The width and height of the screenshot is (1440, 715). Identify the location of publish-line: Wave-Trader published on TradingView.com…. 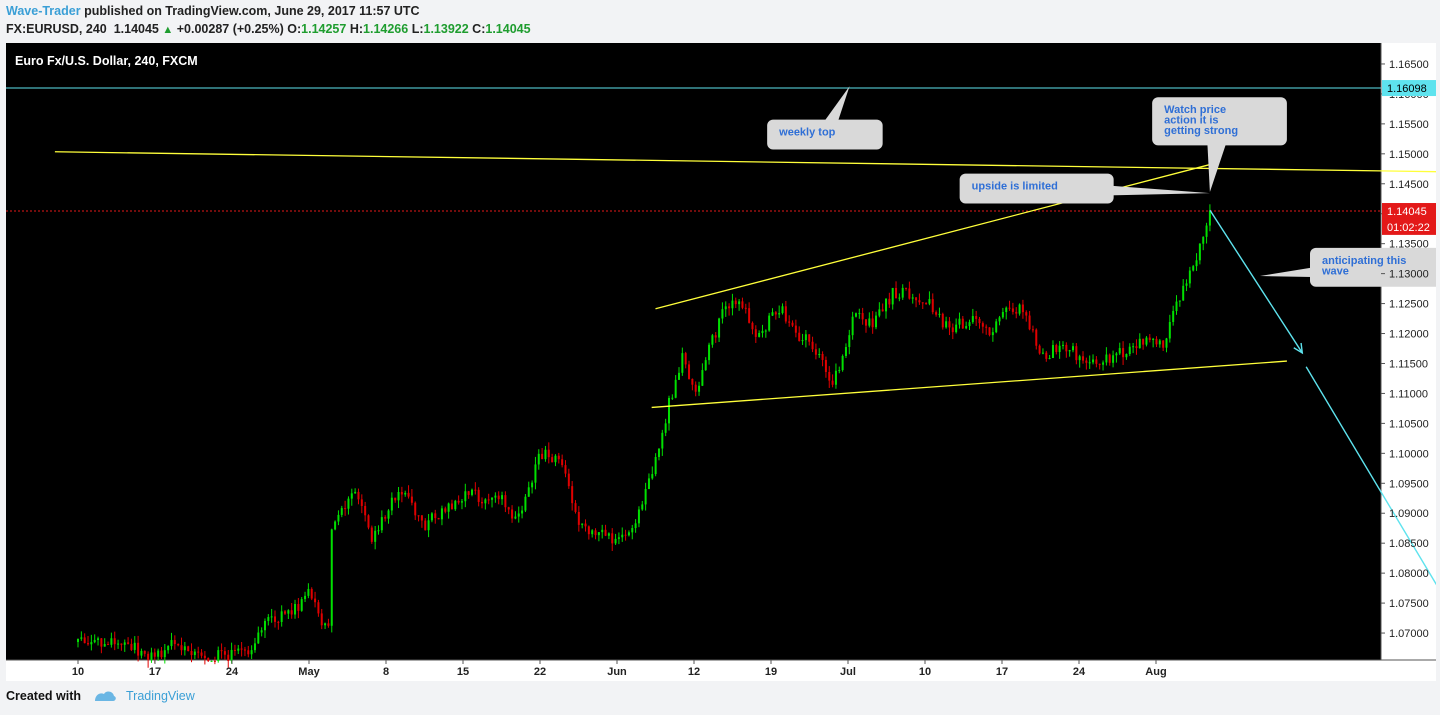
(213, 11).